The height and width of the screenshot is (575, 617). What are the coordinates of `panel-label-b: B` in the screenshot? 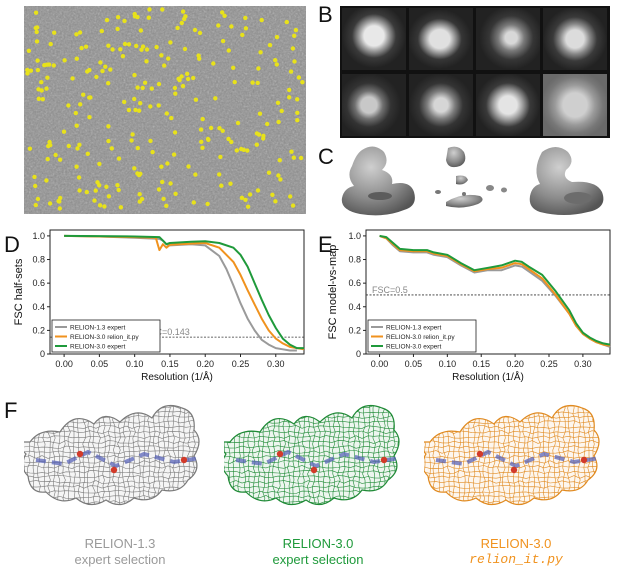 It's located at (325, 14).